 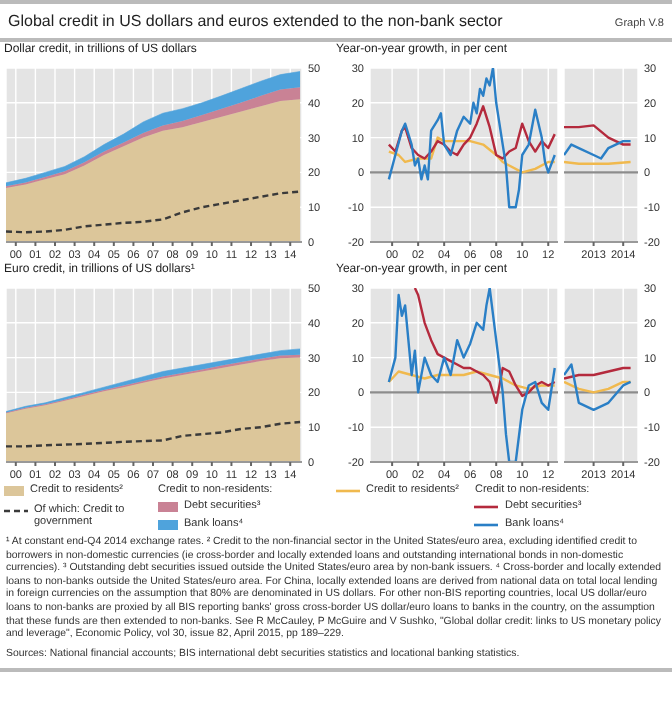 I want to click on text: Global credit in US dollars and euros extended to the non-bank sector, so click(x=255, y=21).